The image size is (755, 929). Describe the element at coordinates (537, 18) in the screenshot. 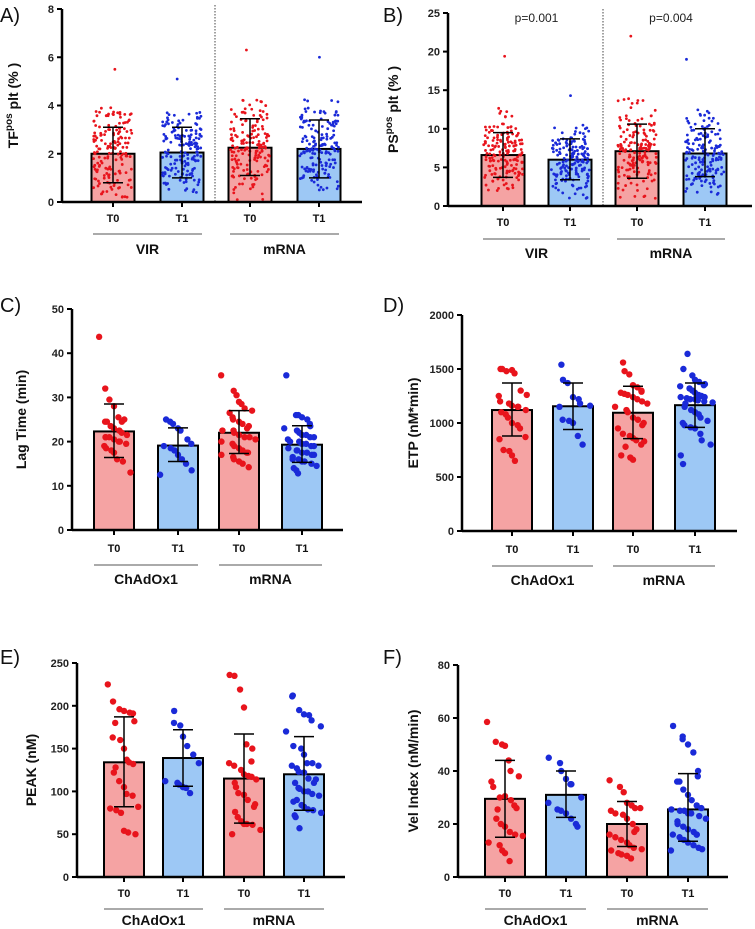

I see `p-value-label: p=0.001` at that location.